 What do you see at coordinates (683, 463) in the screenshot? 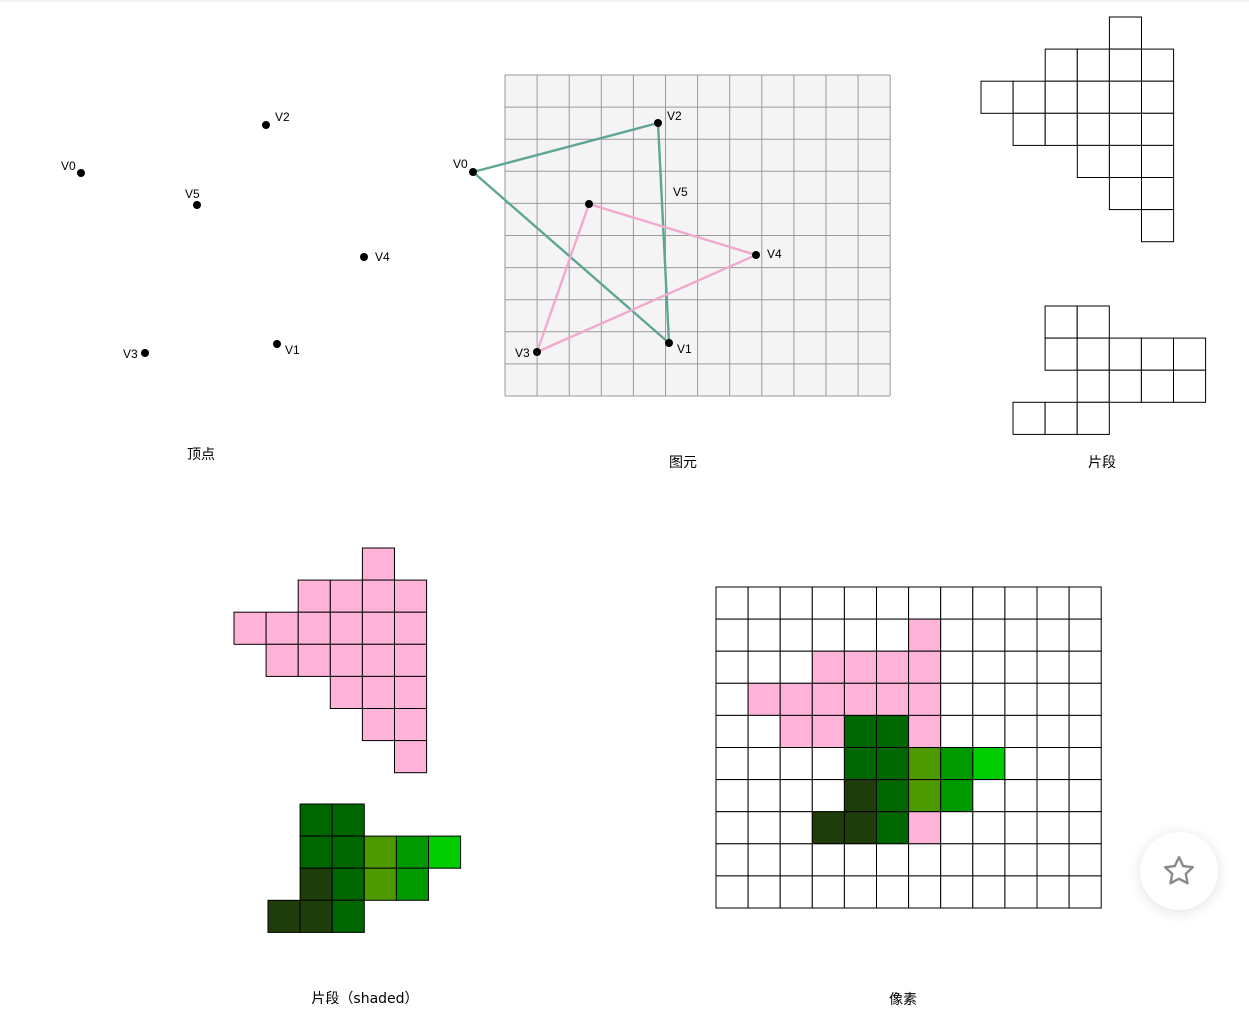
I see `caption-primitives: 图元` at bounding box center [683, 463].